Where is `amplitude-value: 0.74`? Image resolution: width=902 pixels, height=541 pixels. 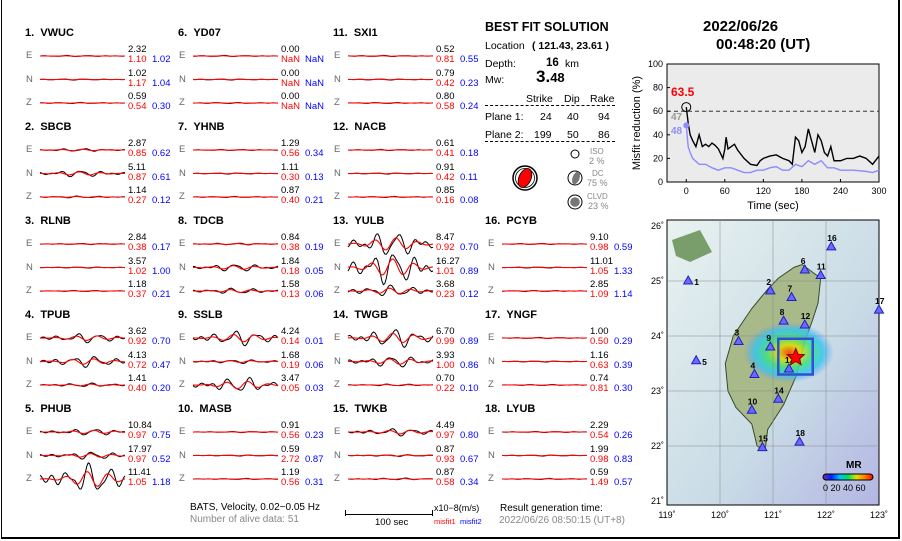
amplitude-value: 0.74 is located at coordinates (599, 378).